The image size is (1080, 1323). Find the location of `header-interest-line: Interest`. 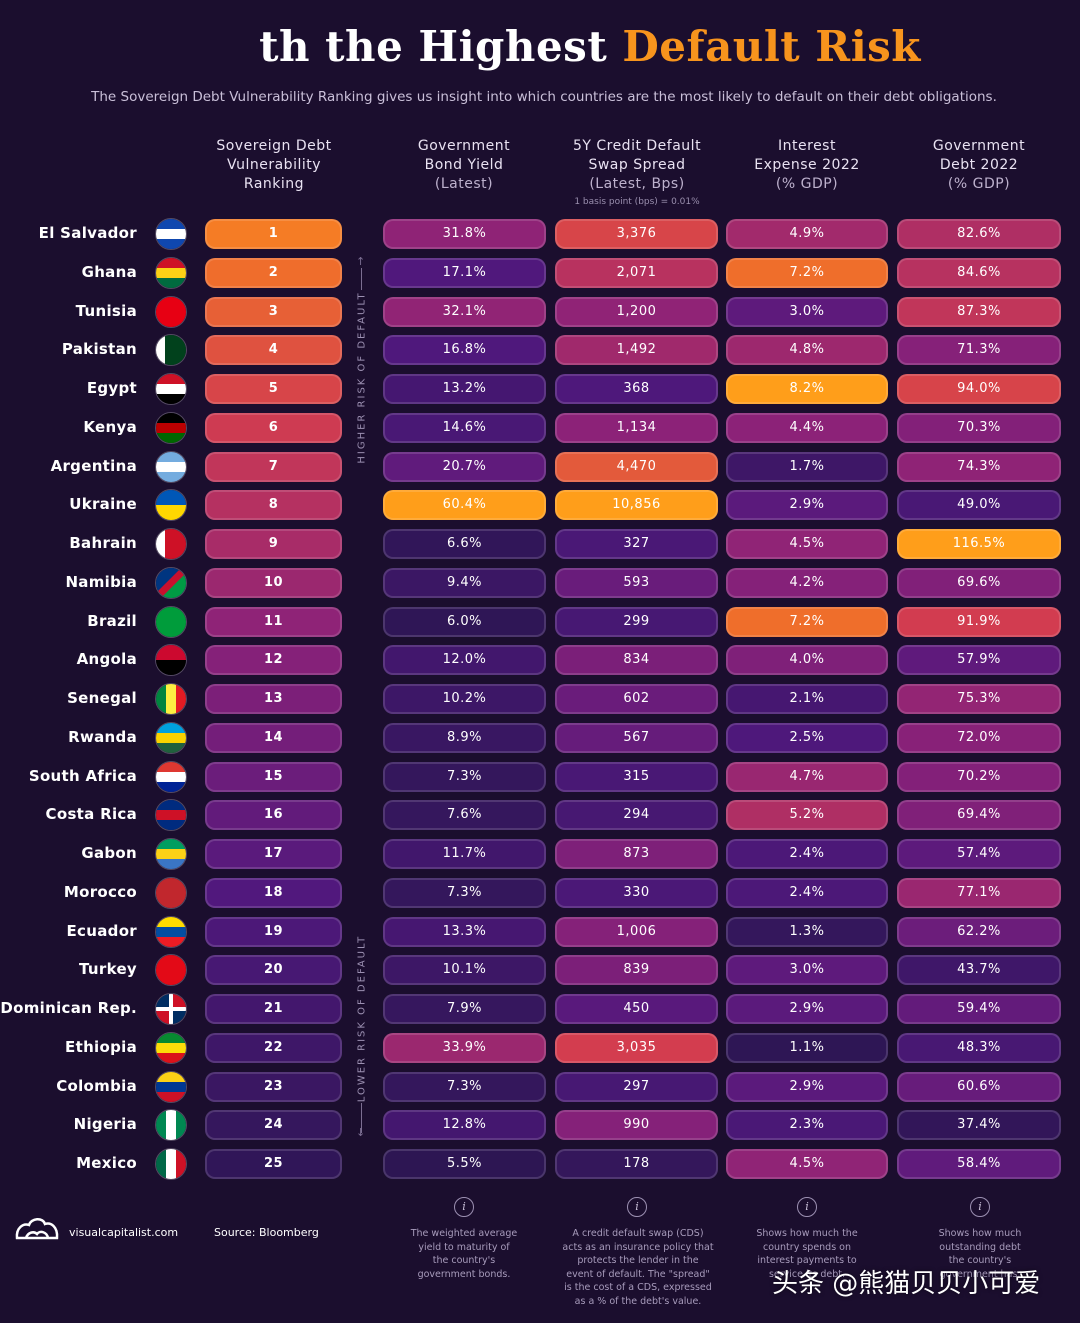

header-interest-line: Interest is located at coordinates (807, 146).